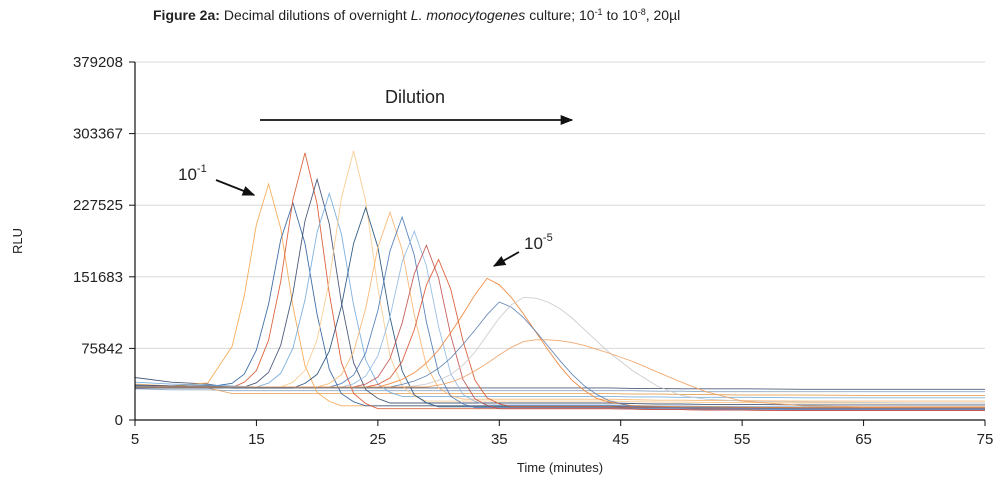 The image size is (1000, 480). Describe the element at coordinates (378, 439) in the screenshot. I see `x-tick-label: 25` at that location.